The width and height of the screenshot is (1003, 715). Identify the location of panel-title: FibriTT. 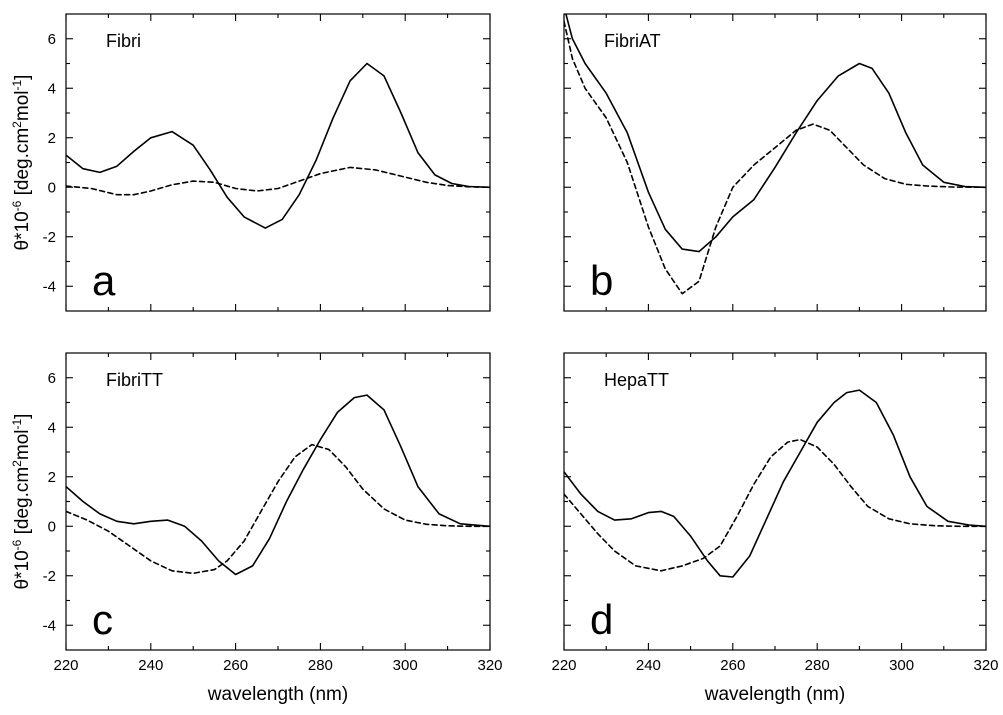
(134, 380).